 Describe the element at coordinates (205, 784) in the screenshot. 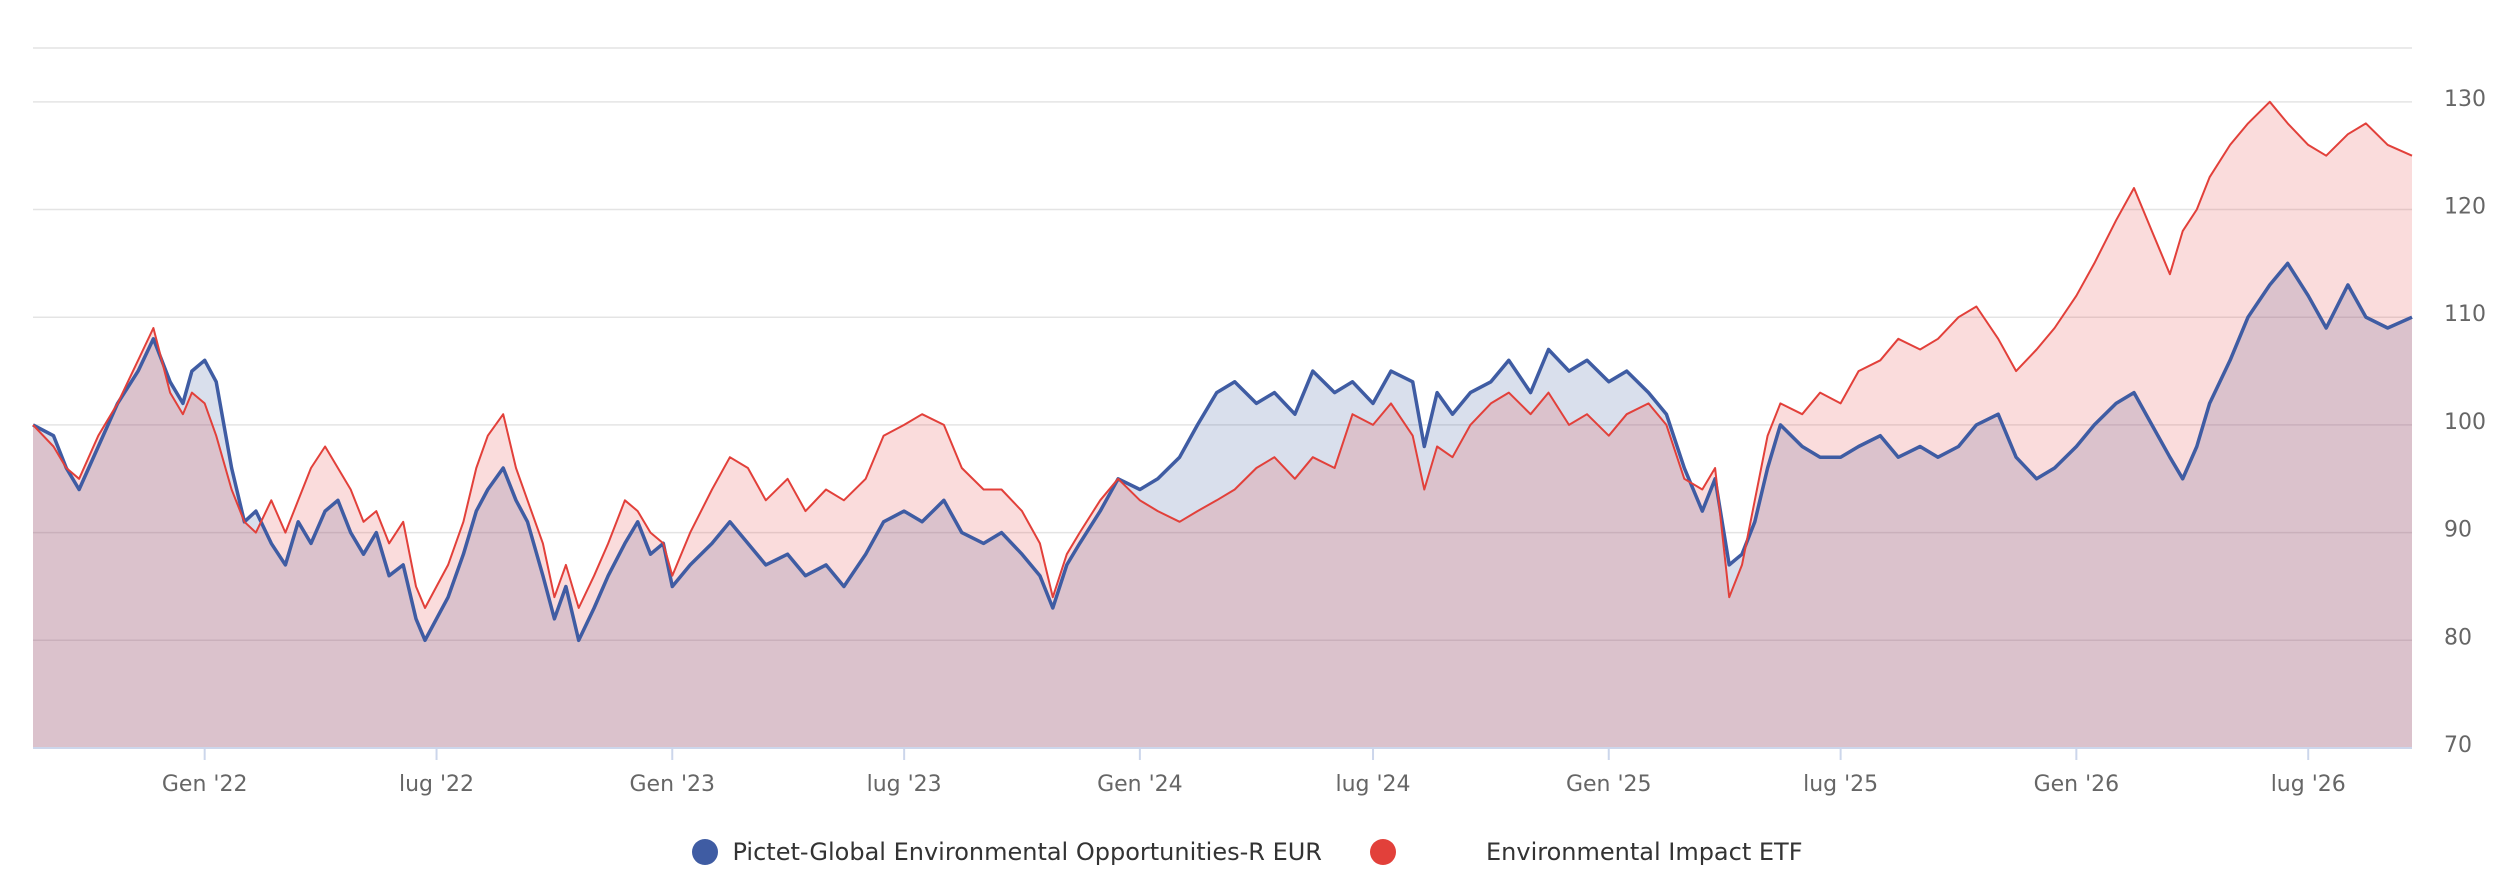

I see `x-tick-label-0: Gen '22` at that location.